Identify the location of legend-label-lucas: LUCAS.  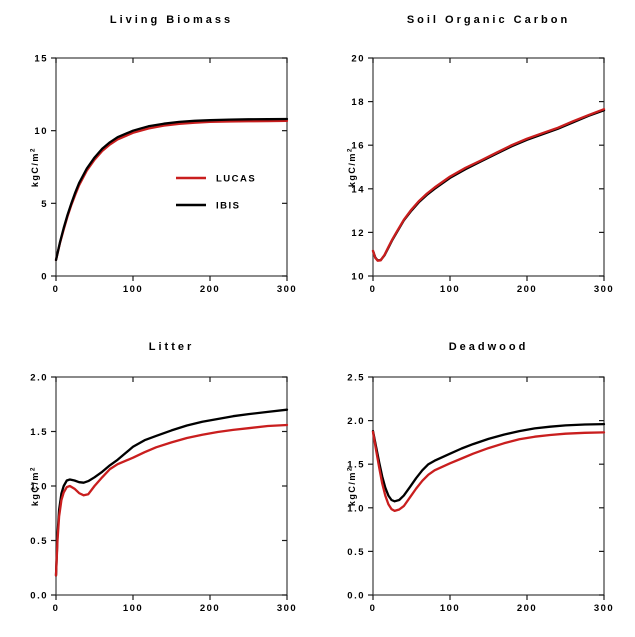
(236, 179).